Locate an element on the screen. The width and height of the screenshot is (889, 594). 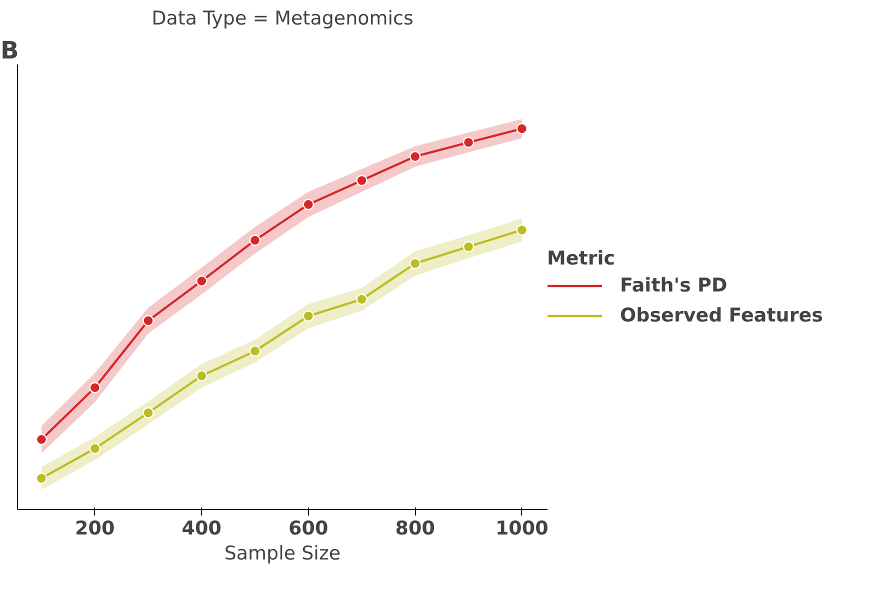
legend-label: Observed Features is located at coordinates (721, 315).